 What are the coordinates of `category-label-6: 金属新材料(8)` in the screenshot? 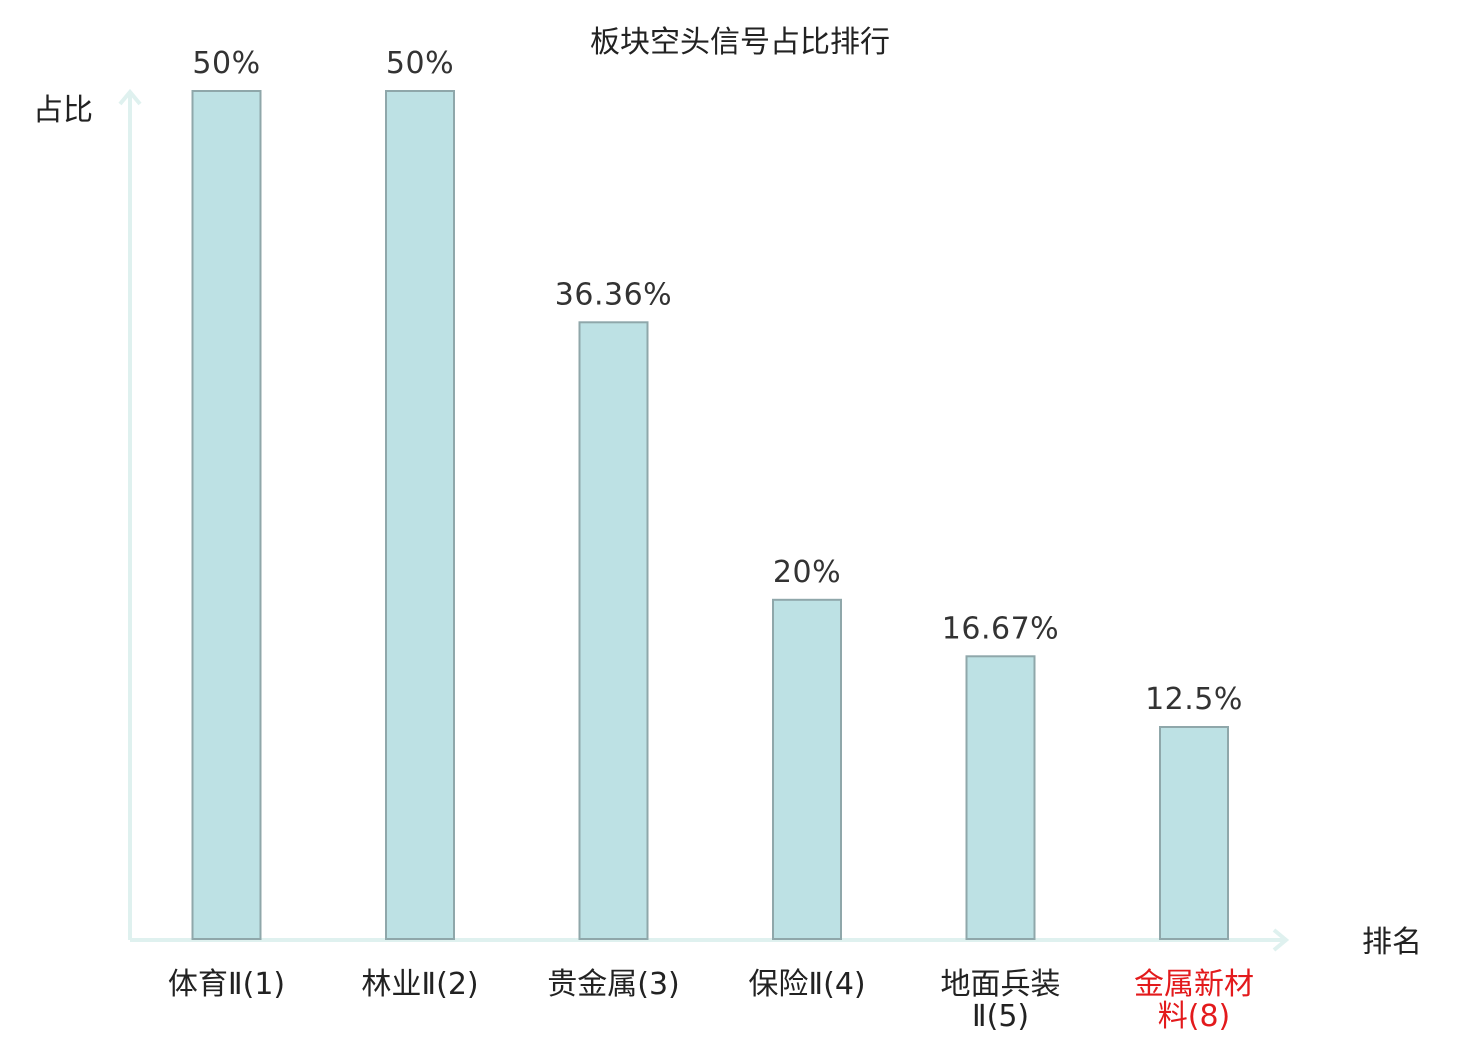 It's located at (1194, 1000).